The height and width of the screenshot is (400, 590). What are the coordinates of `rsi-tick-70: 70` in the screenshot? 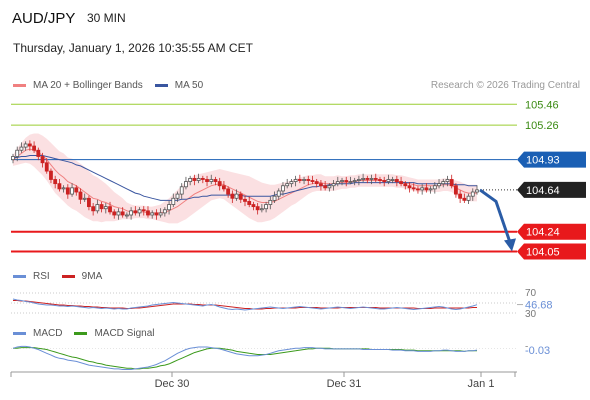 It's located at (531, 293).